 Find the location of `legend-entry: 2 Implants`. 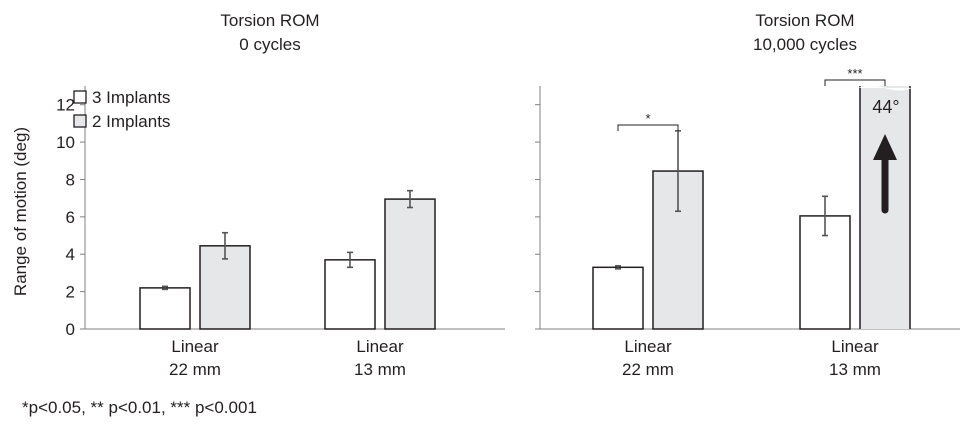

legend-entry: 2 Implants is located at coordinates (131, 121).